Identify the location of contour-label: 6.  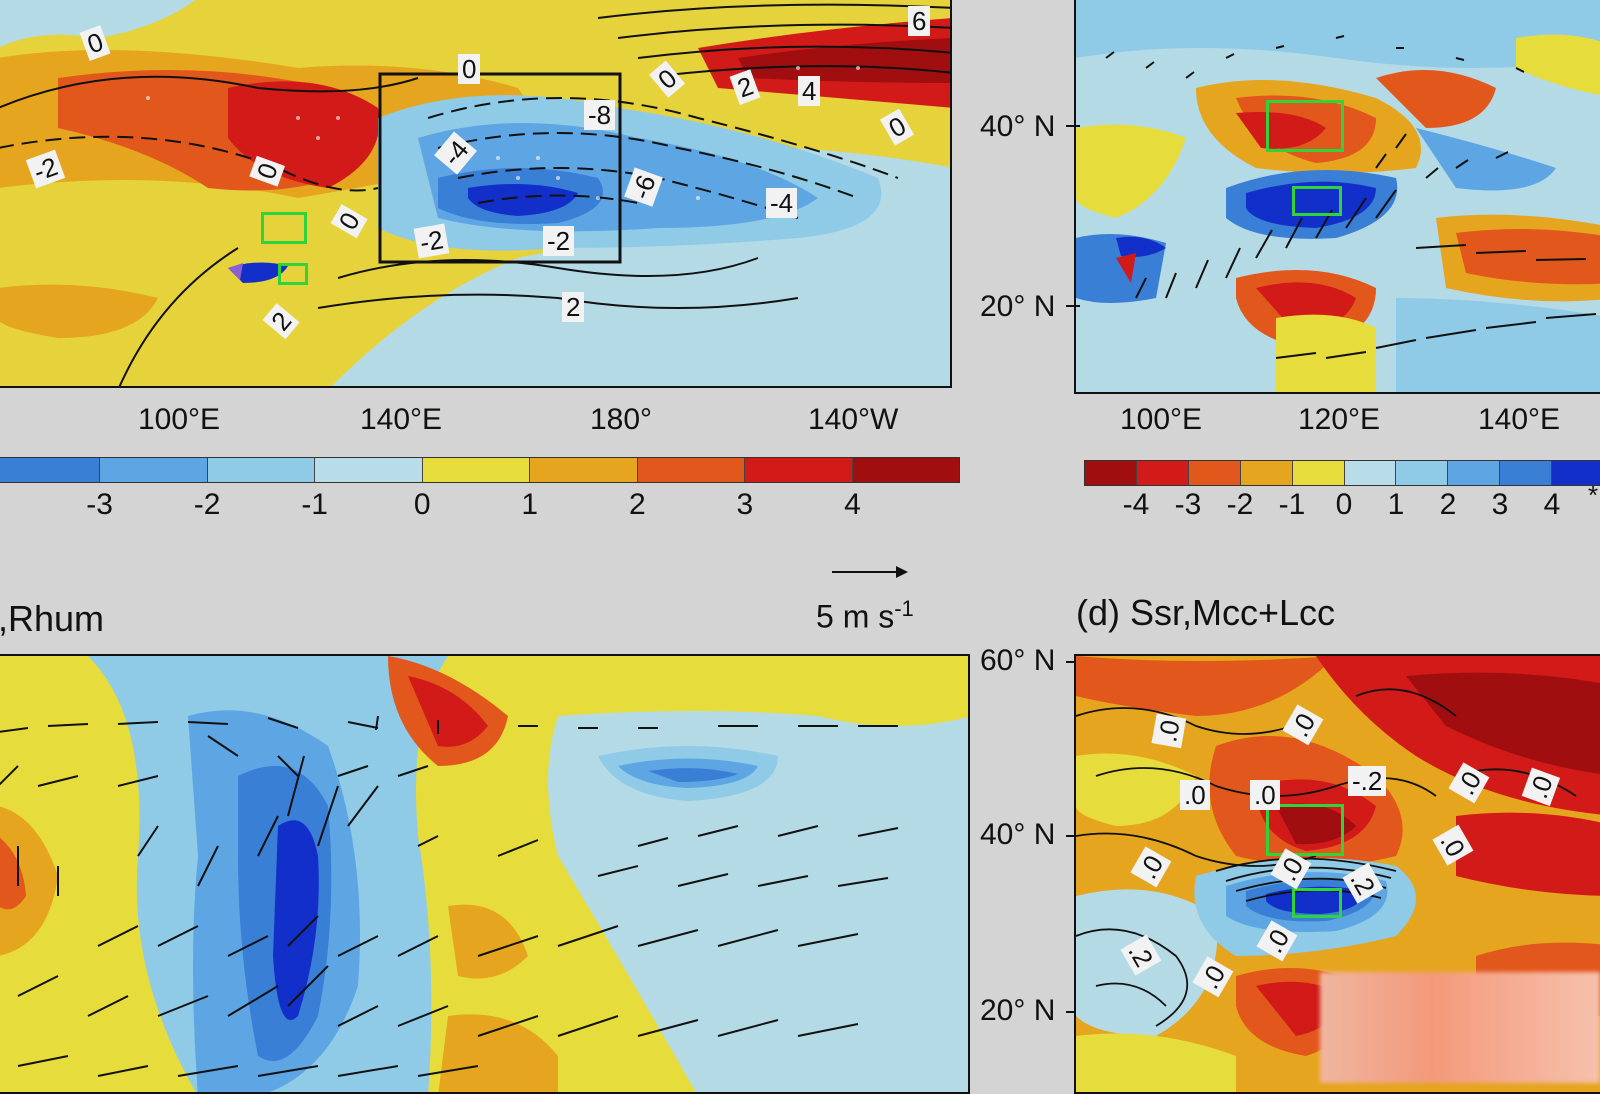
(919, 21).